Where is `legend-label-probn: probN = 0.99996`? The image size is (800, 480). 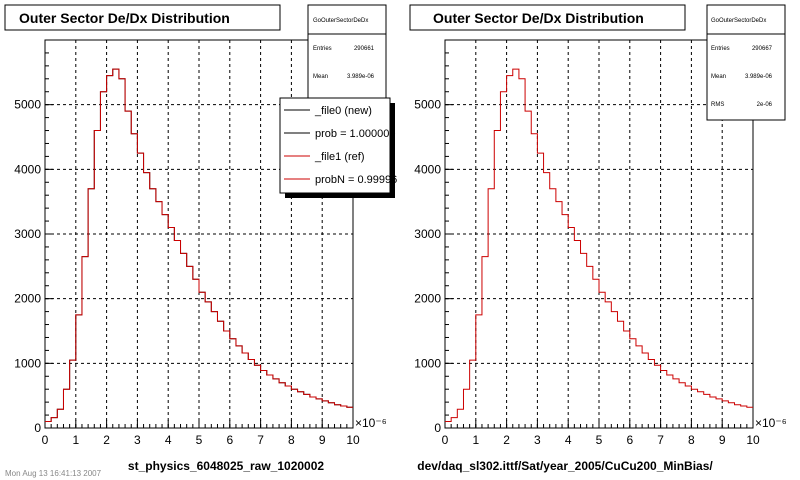 legend-label-probn: probN = 0.99996 is located at coordinates (356, 180).